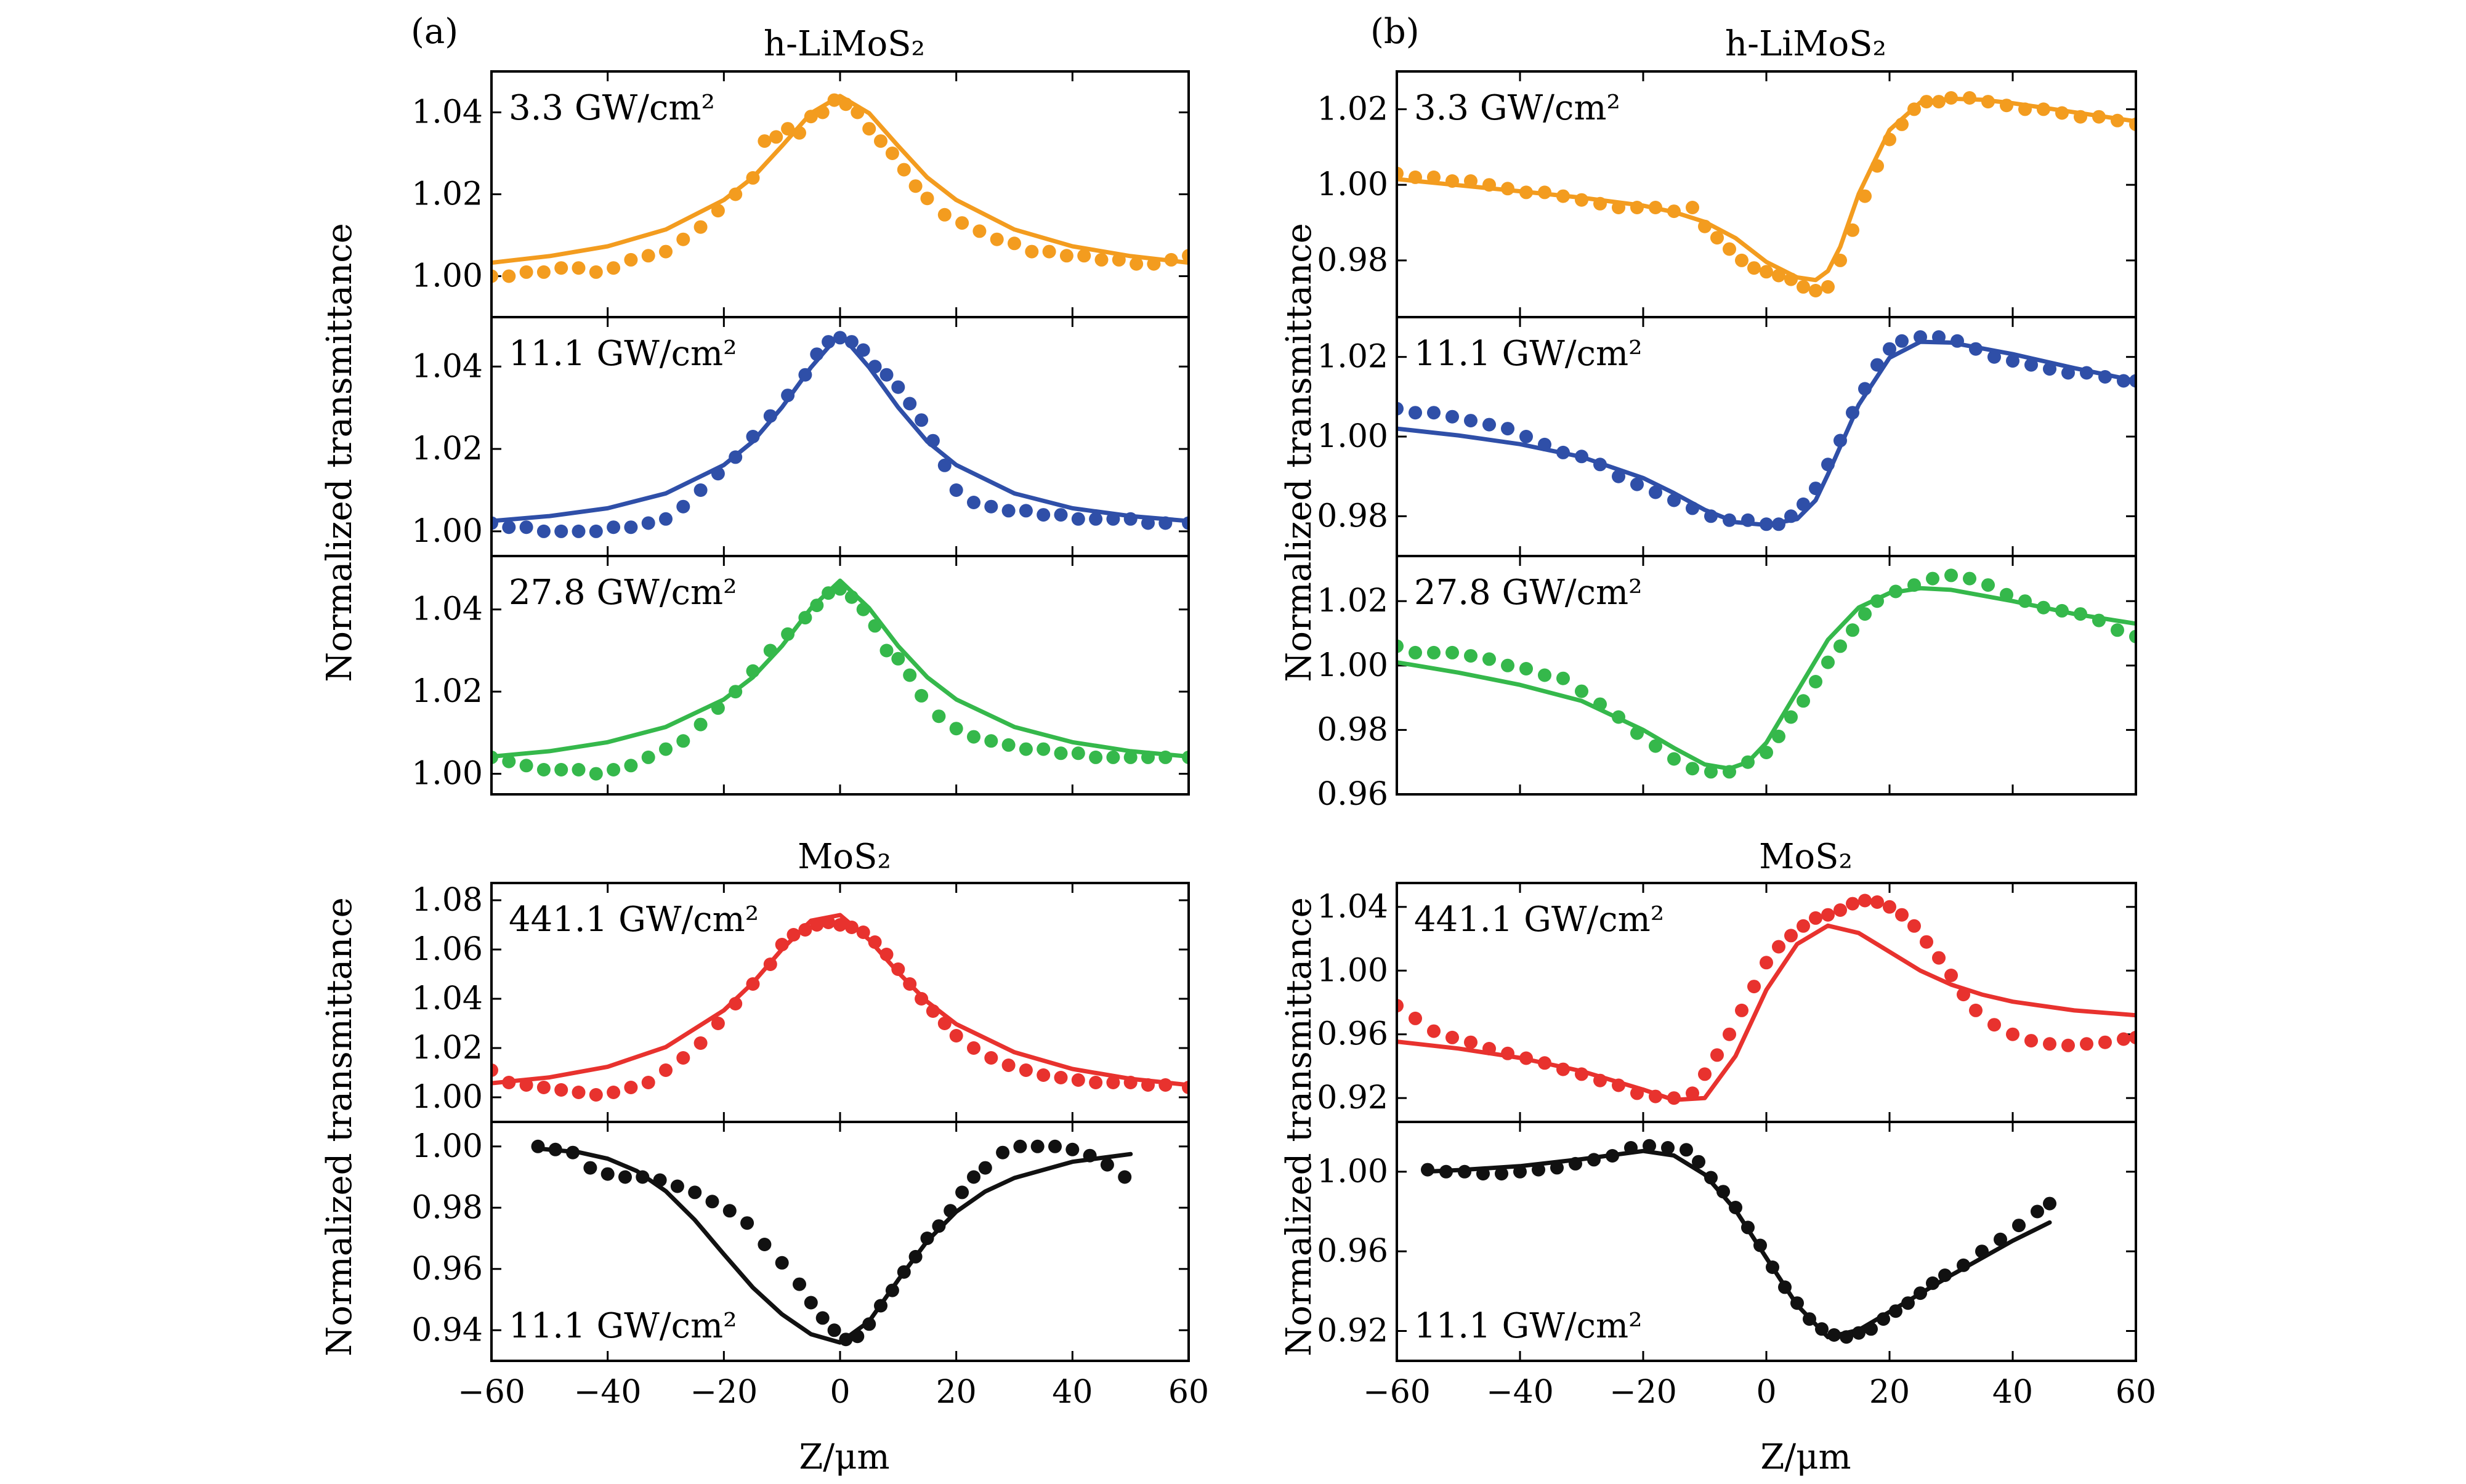 The height and width of the screenshot is (1484, 2466). Describe the element at coordinates (1766, 999) in the screenshot. I see `data-layer` at that location.